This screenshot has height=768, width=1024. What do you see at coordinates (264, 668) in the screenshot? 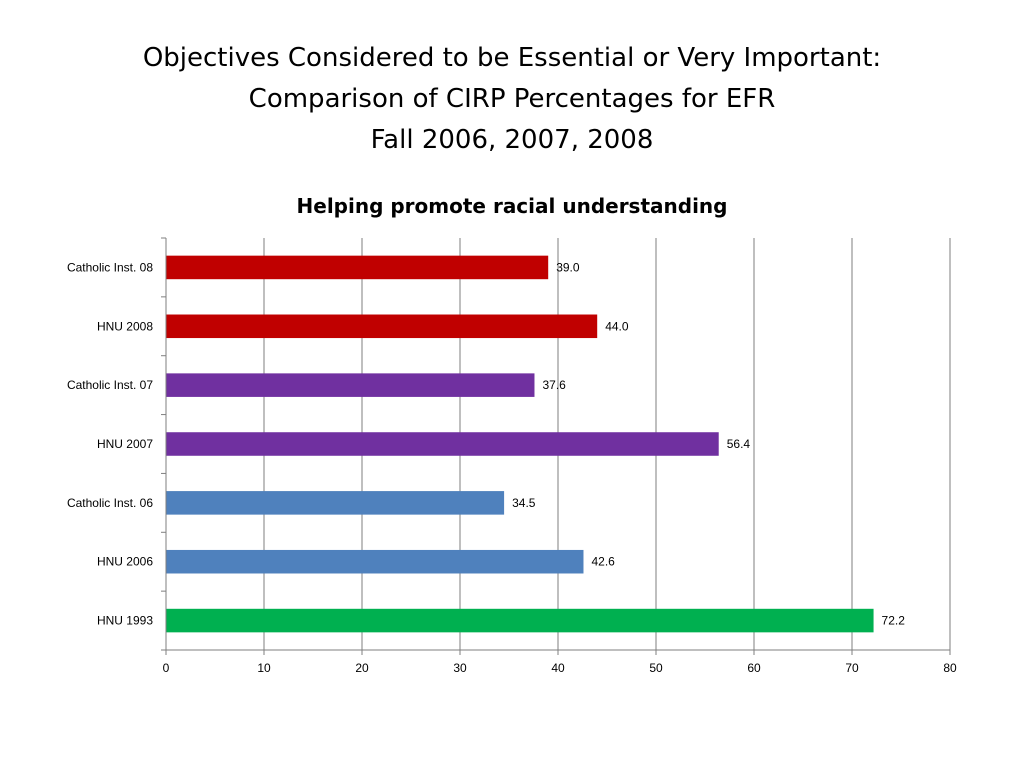
I see `x-tick-label: 10` at bounding box center [264, 668].